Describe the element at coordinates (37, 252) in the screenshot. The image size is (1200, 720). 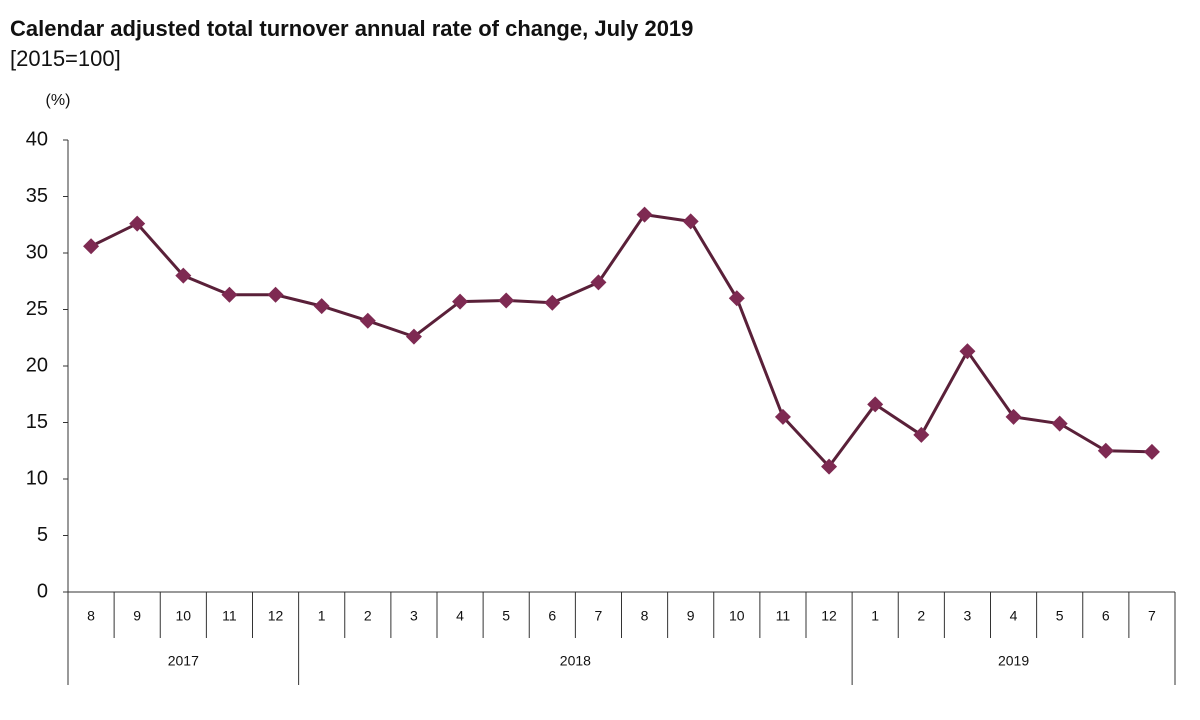
I see `y-tick-label: 30` at that location.